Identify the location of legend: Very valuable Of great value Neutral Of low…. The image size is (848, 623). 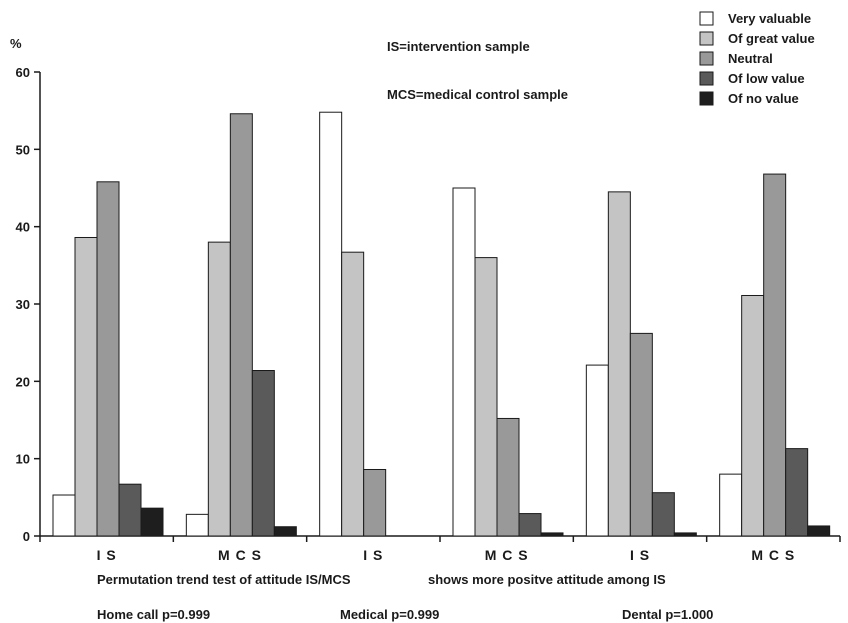
(757, 58).